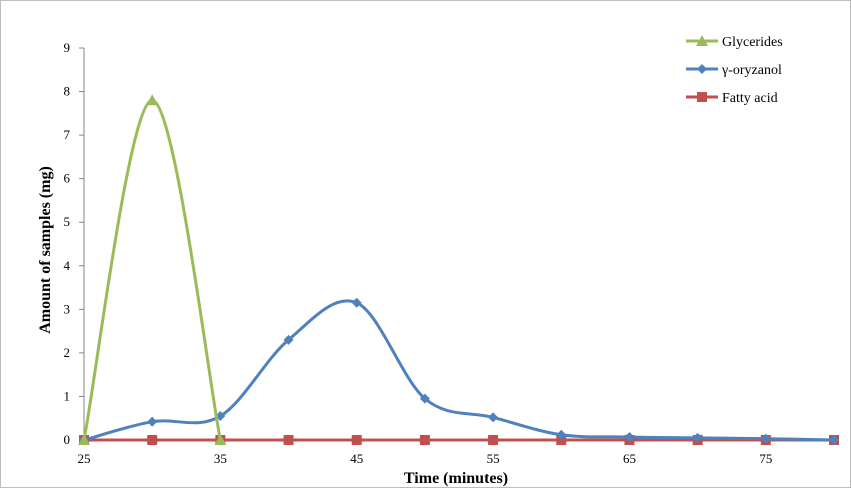  Describe the element at coordinates (220, 458) in the screenshot. I see `x-tick-label: 35` at that location.